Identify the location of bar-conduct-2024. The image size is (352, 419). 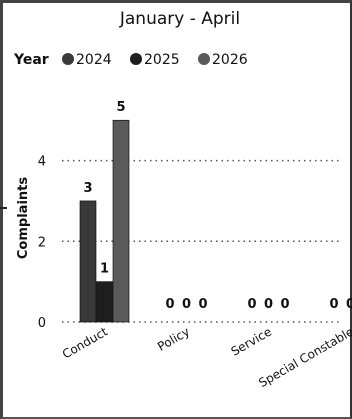
(88, 261).